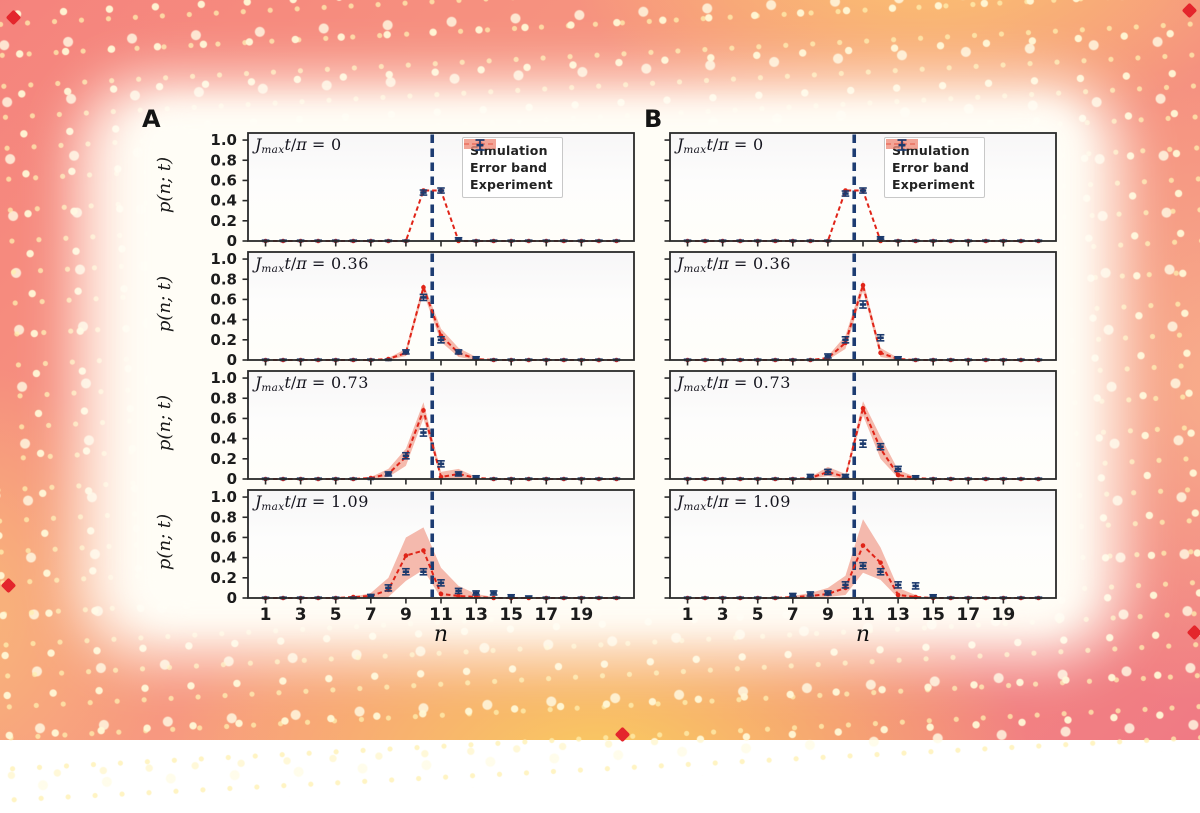 The width and height of the screenshot is (1200, 813). What do you see at coordinates (933, 184) in the screenshot?
I see `legend-label: Experiment` at bounding box center [933, 184].